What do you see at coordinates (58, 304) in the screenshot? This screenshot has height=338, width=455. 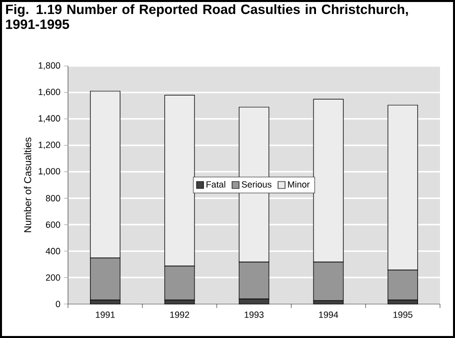 I see `y-tick-label: 0` at bounding box center [58, 304].